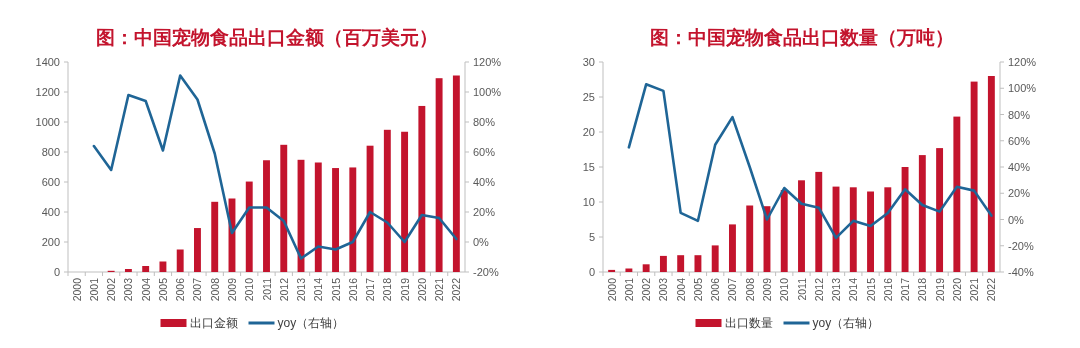 Image resolution: width=1080 pixels, height=348 pixels. I want to click on y2-tick-label: 40%, so click(484, 182).